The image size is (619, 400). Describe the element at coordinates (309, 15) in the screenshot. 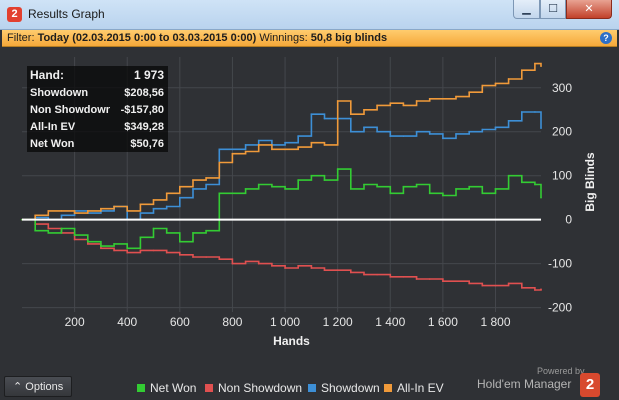

I see `title-bar: 2 Results Graph ▁ ☐ ✕` at that location.